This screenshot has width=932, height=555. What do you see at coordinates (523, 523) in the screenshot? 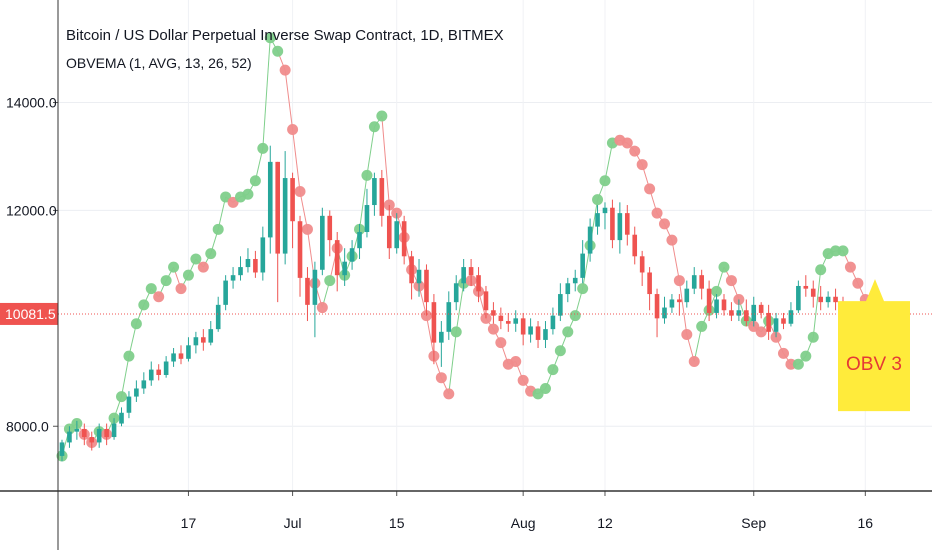
I see `x-tick-label: Aug` at bounding box center [523, 523].